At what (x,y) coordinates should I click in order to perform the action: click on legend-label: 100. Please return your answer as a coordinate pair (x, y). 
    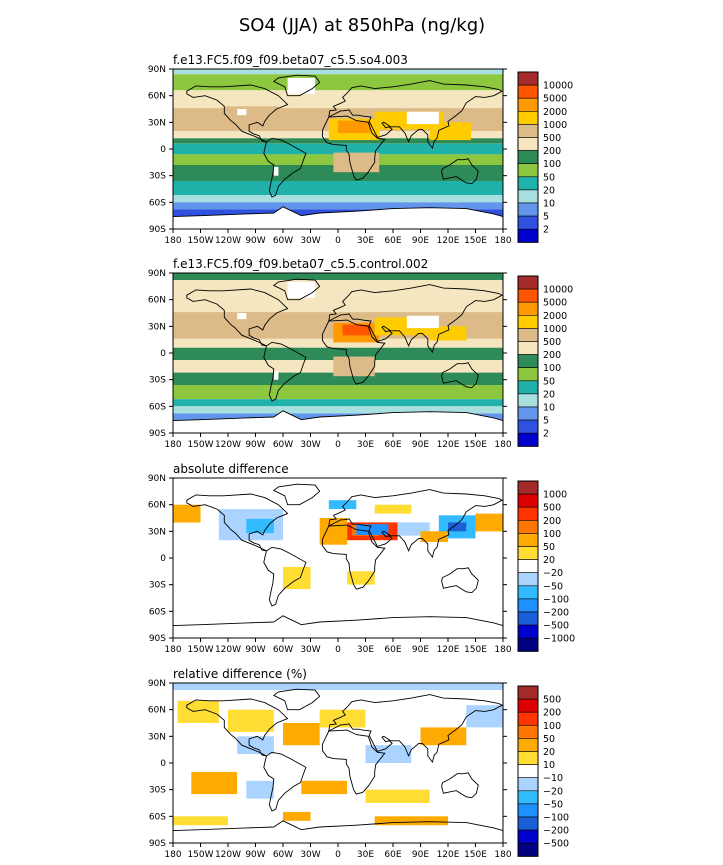
    Looking at the image, I should click on (552, 164).